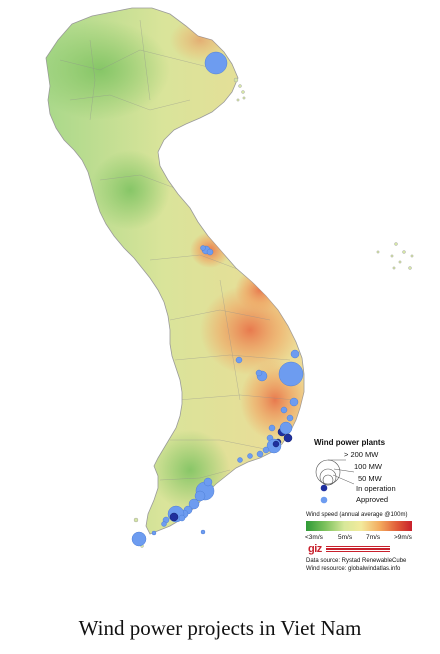  Describe the element at coordinates (324, 500) in the screenshot. I see `approved-dot` at that location.